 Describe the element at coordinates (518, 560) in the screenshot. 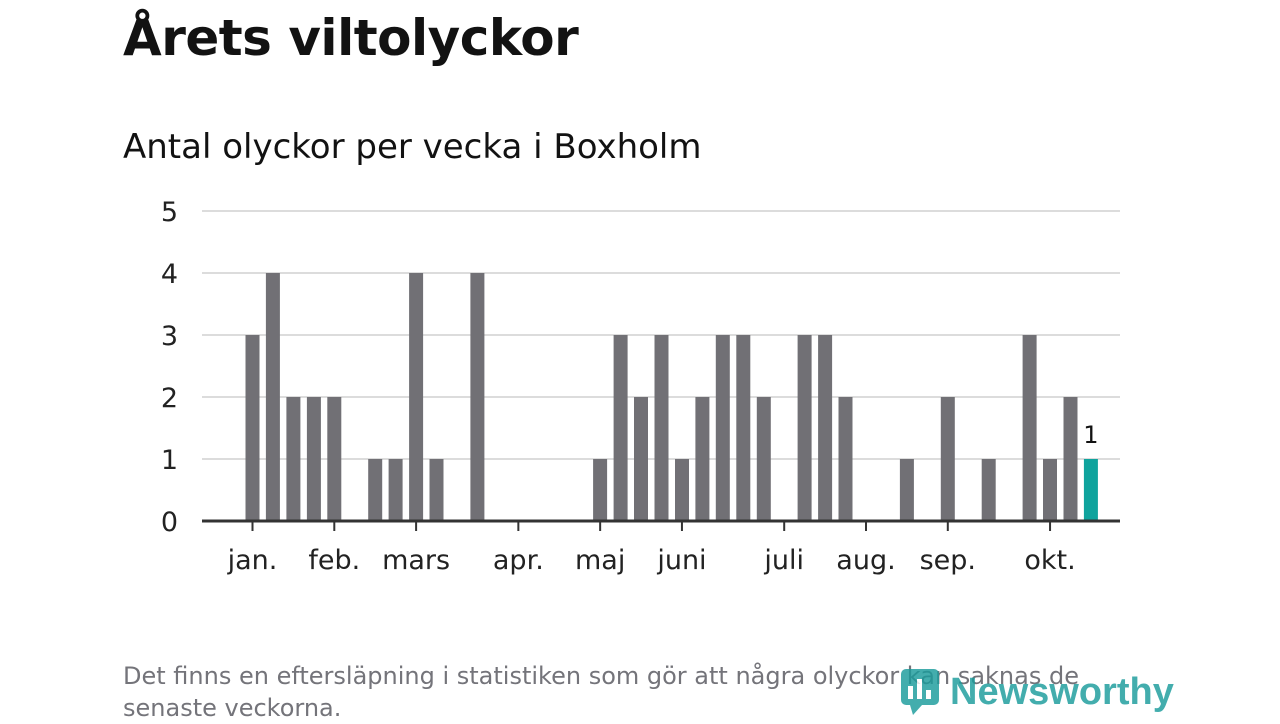

I see `x-tick-label: apr.` at that location.